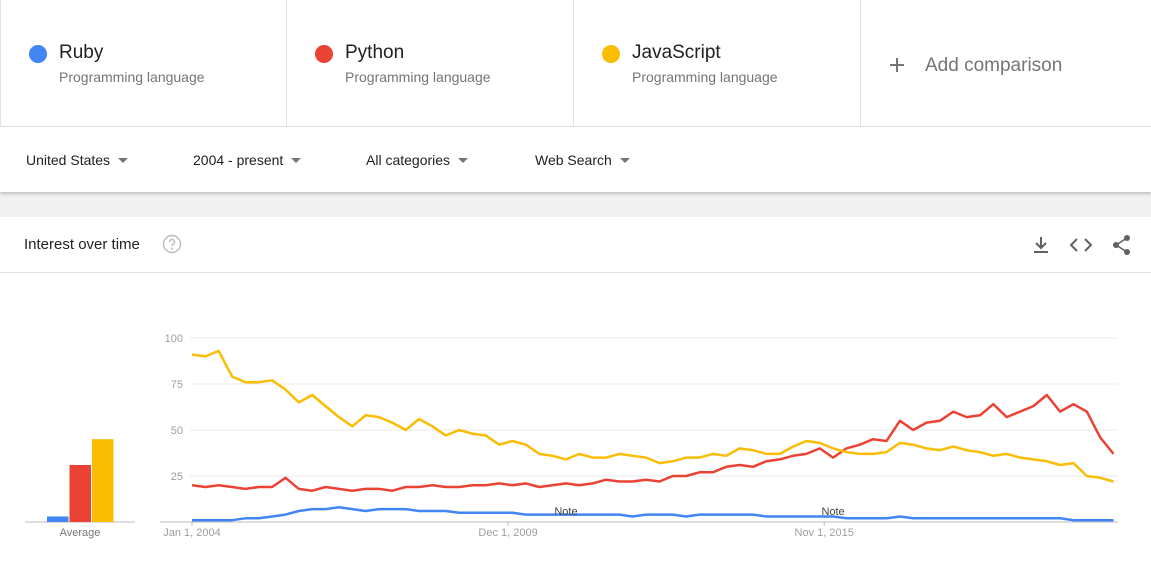 The height and width of the screenshot is (566, 1151). Describe the element at coordinates (177, 477) in the screenshot. I see `y-tick-label: 25` at that location.